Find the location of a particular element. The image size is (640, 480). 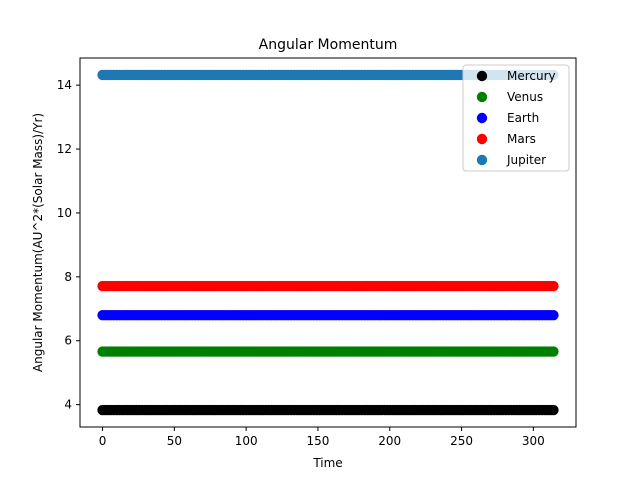

x-tick-label: 150 is located at coordinates (317, 441).